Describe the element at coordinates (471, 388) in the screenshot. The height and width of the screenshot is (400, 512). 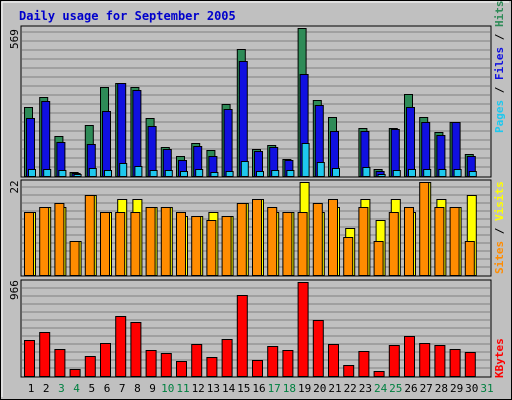
I see `day-label: 30` at that location.